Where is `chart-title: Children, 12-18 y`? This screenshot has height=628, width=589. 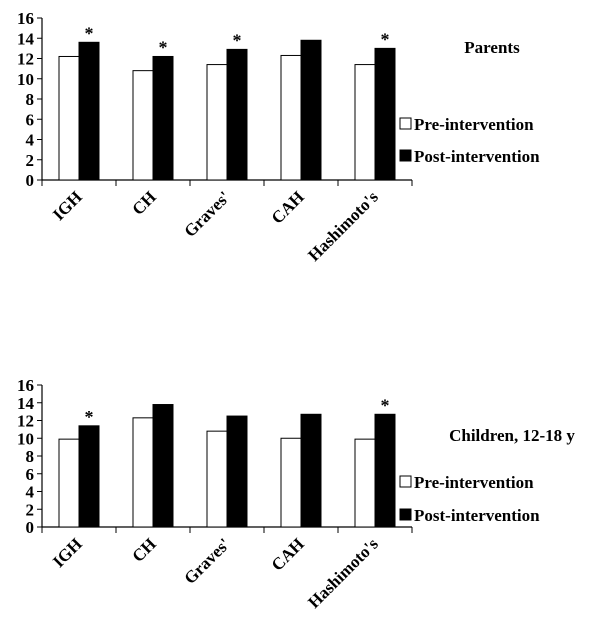
chart-title: Children, 12-18 y is located at coordinates (512, 435).